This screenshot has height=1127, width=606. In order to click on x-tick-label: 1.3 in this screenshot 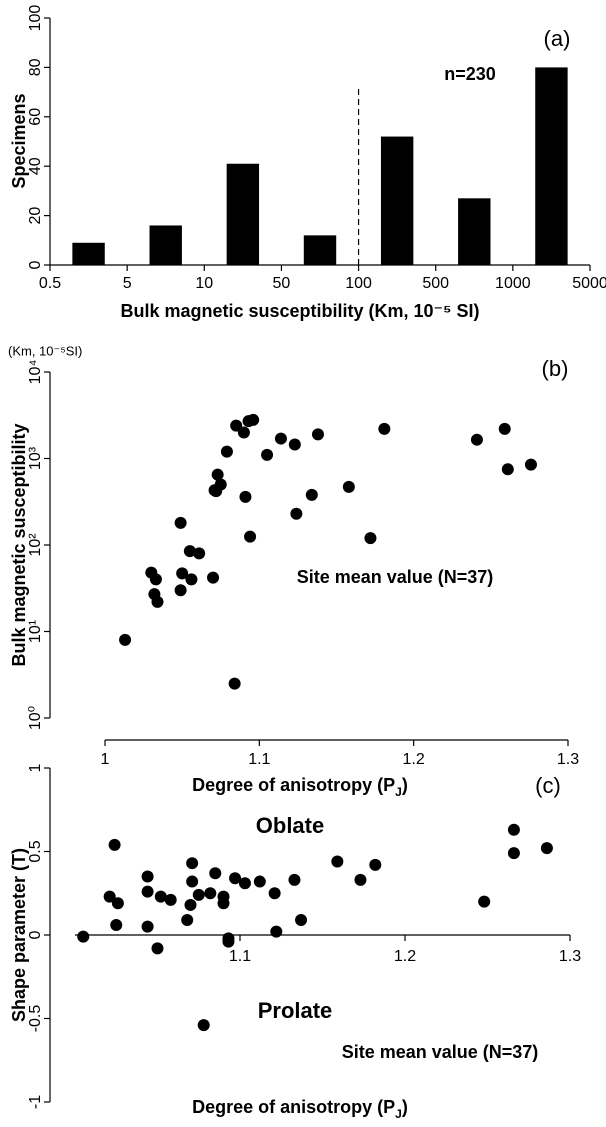, I will do `click(568, 759)`.